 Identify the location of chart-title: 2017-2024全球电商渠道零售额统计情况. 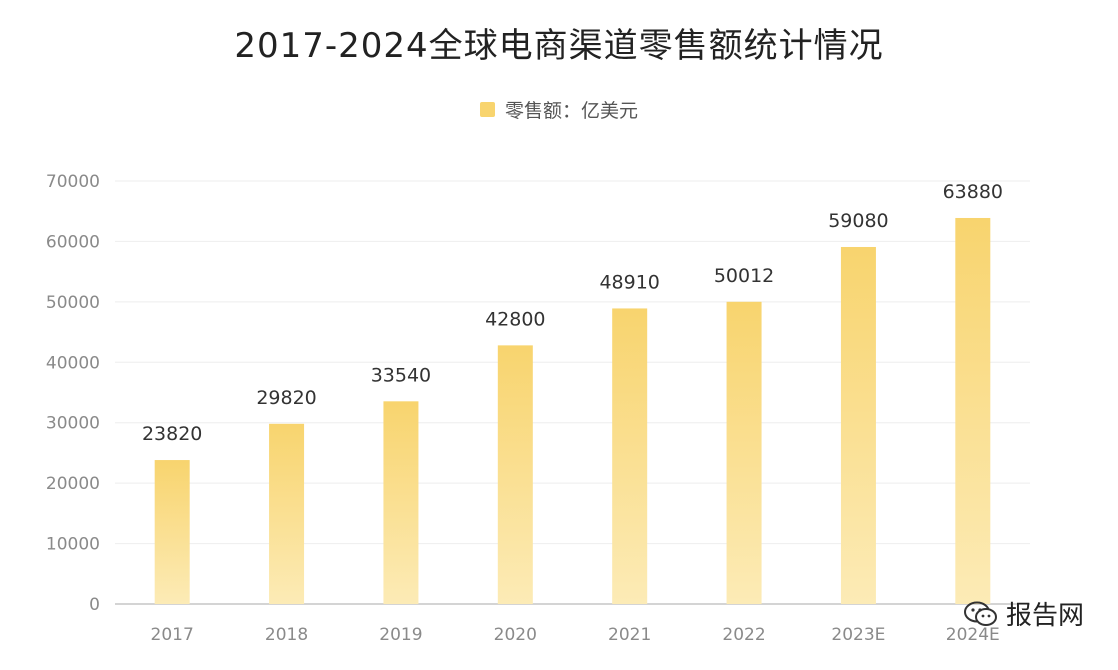
(559, 46).